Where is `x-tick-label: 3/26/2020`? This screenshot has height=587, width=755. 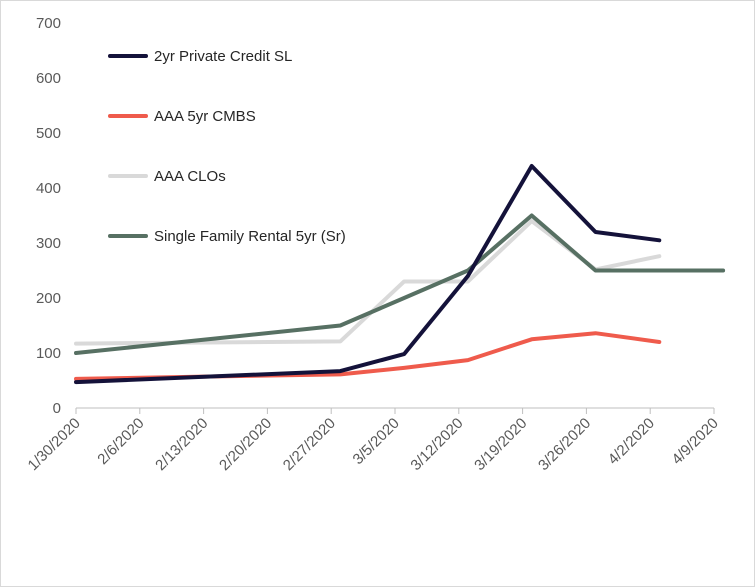
x-tick-label: 3/26/2020 is located at coordinates (564, 444).